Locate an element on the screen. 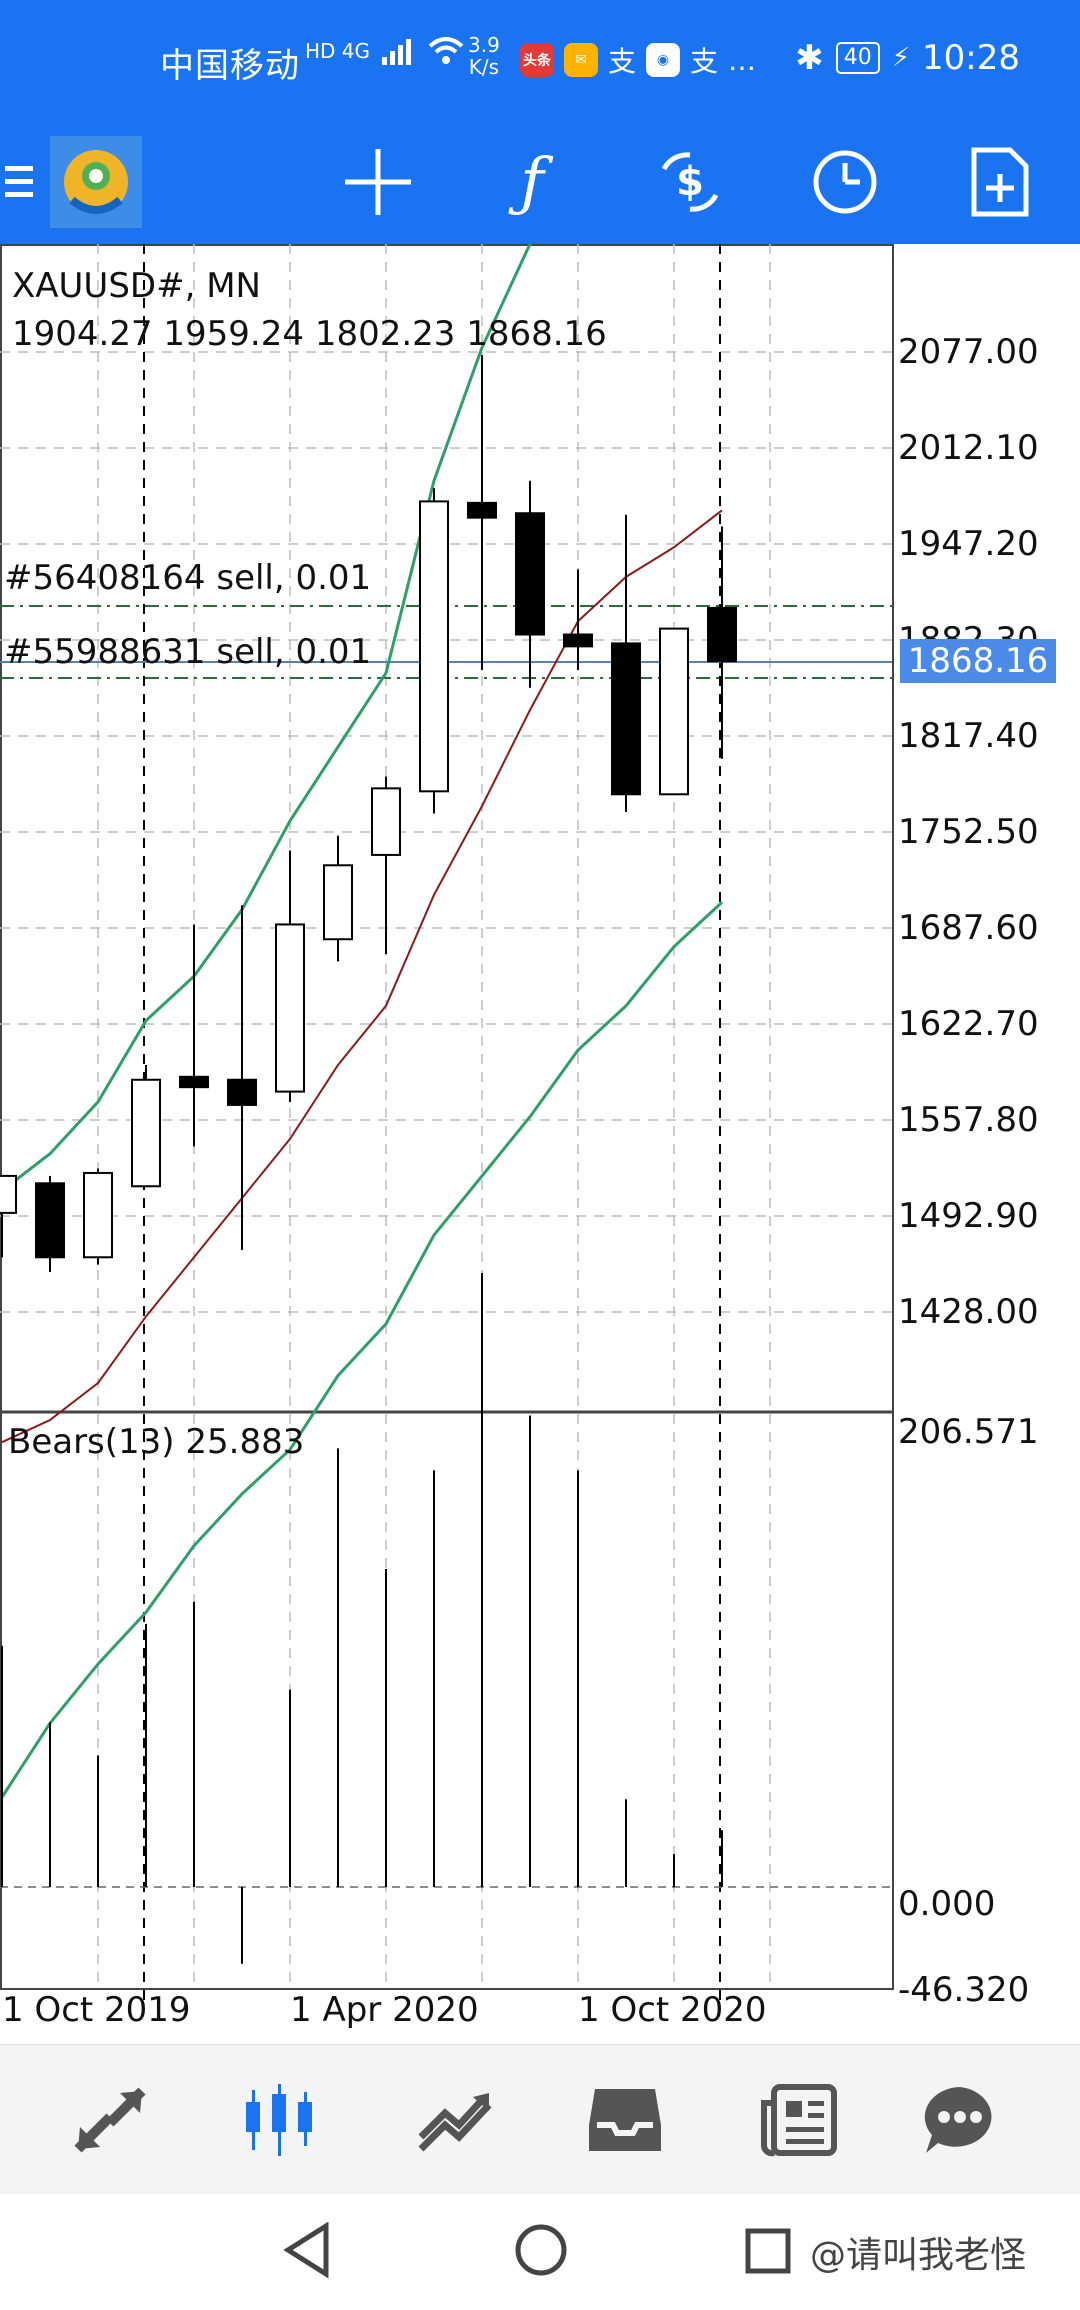  timeframe-button is located at coordinates (845, 182).